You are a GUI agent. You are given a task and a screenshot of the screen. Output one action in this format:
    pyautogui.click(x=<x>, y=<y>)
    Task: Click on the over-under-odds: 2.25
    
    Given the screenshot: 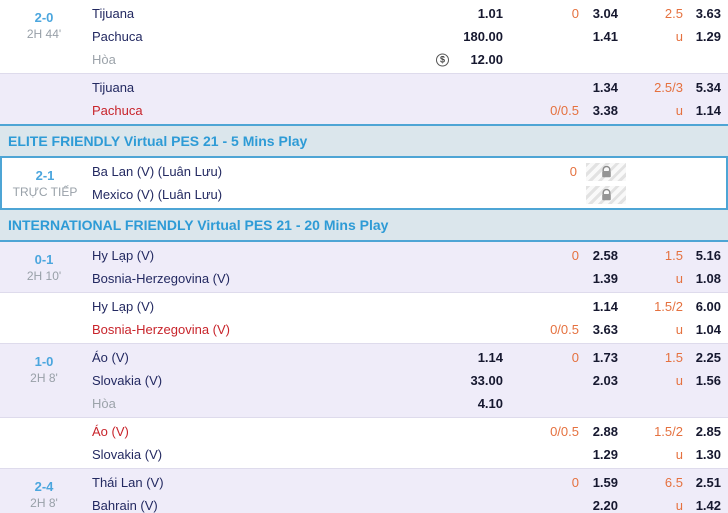 What is the action you would take?
    pyautogui.click(x=708, y=357)
    